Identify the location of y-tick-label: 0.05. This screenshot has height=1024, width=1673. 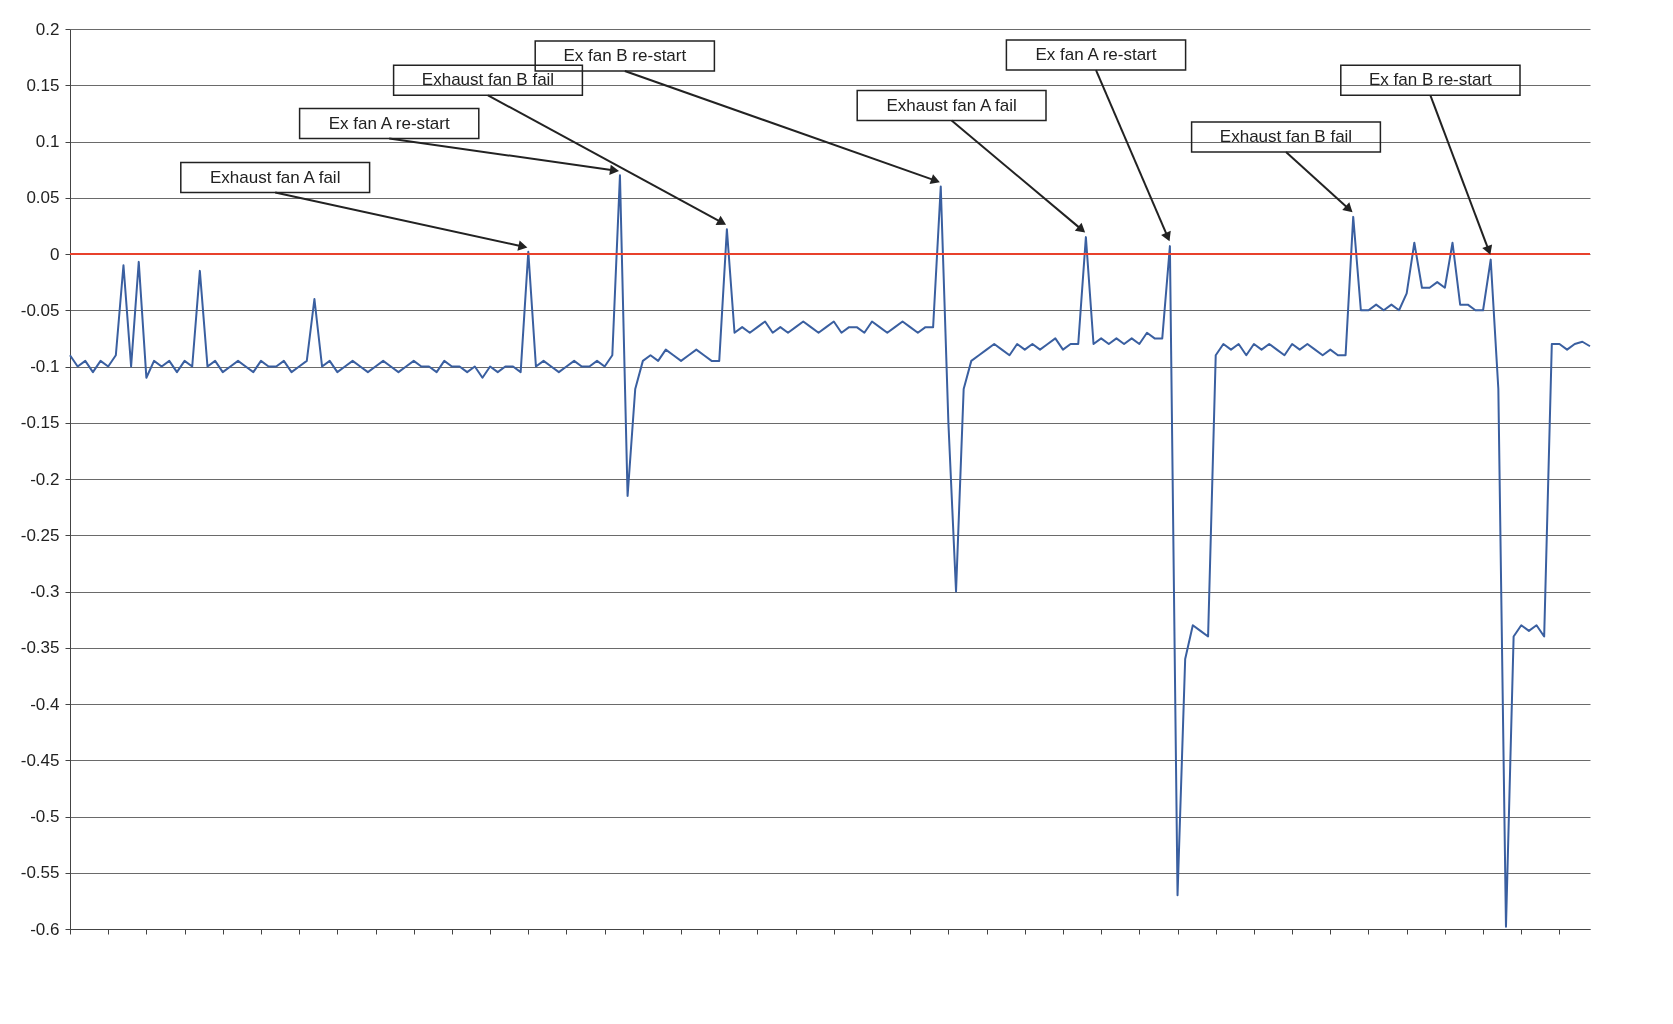
(43, 198).